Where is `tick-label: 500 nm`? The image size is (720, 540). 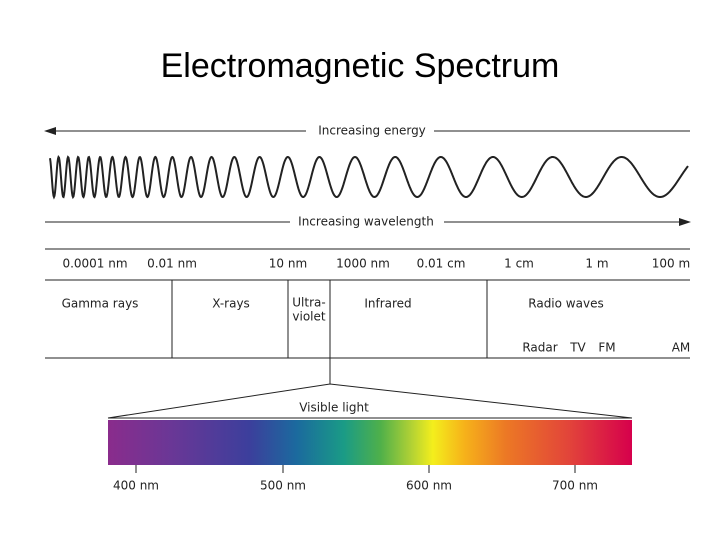 tick-label: 500 nm is located at coordinates (283, 486).